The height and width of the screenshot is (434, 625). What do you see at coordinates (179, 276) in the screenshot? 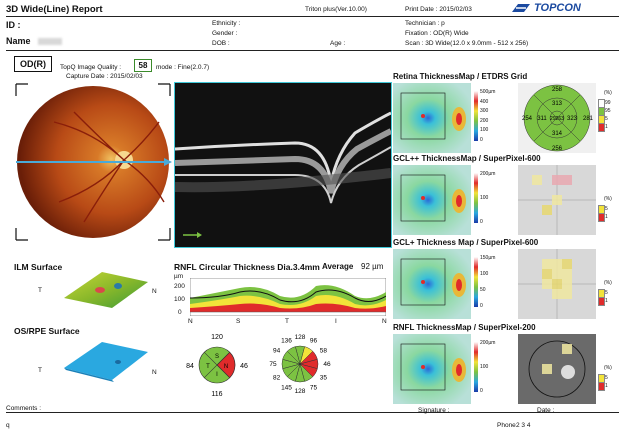
I see `rnfl-y-unit: µm` at bounding box center [179, 276].